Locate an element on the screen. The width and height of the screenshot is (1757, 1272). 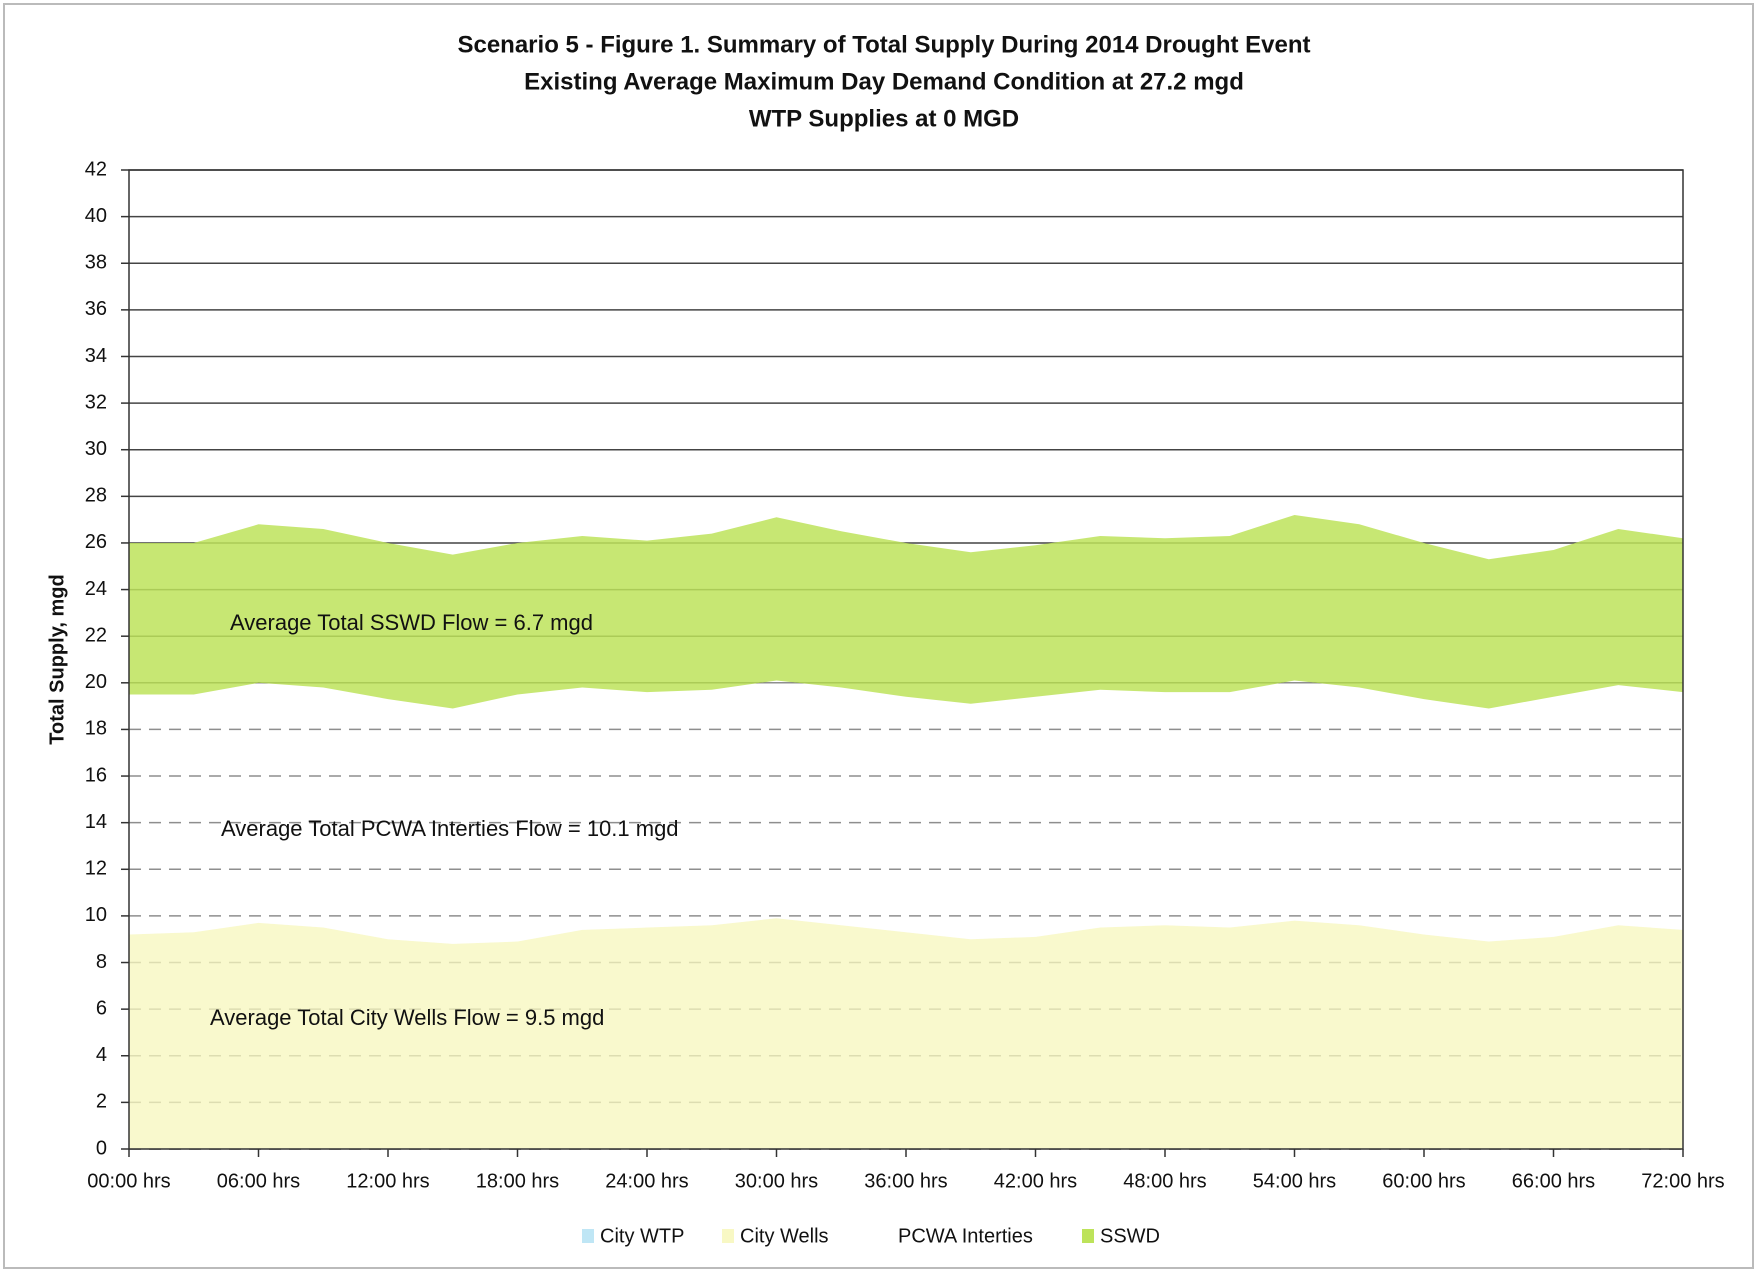
y-tick-label: 42 is located at coordinates (96, 169).